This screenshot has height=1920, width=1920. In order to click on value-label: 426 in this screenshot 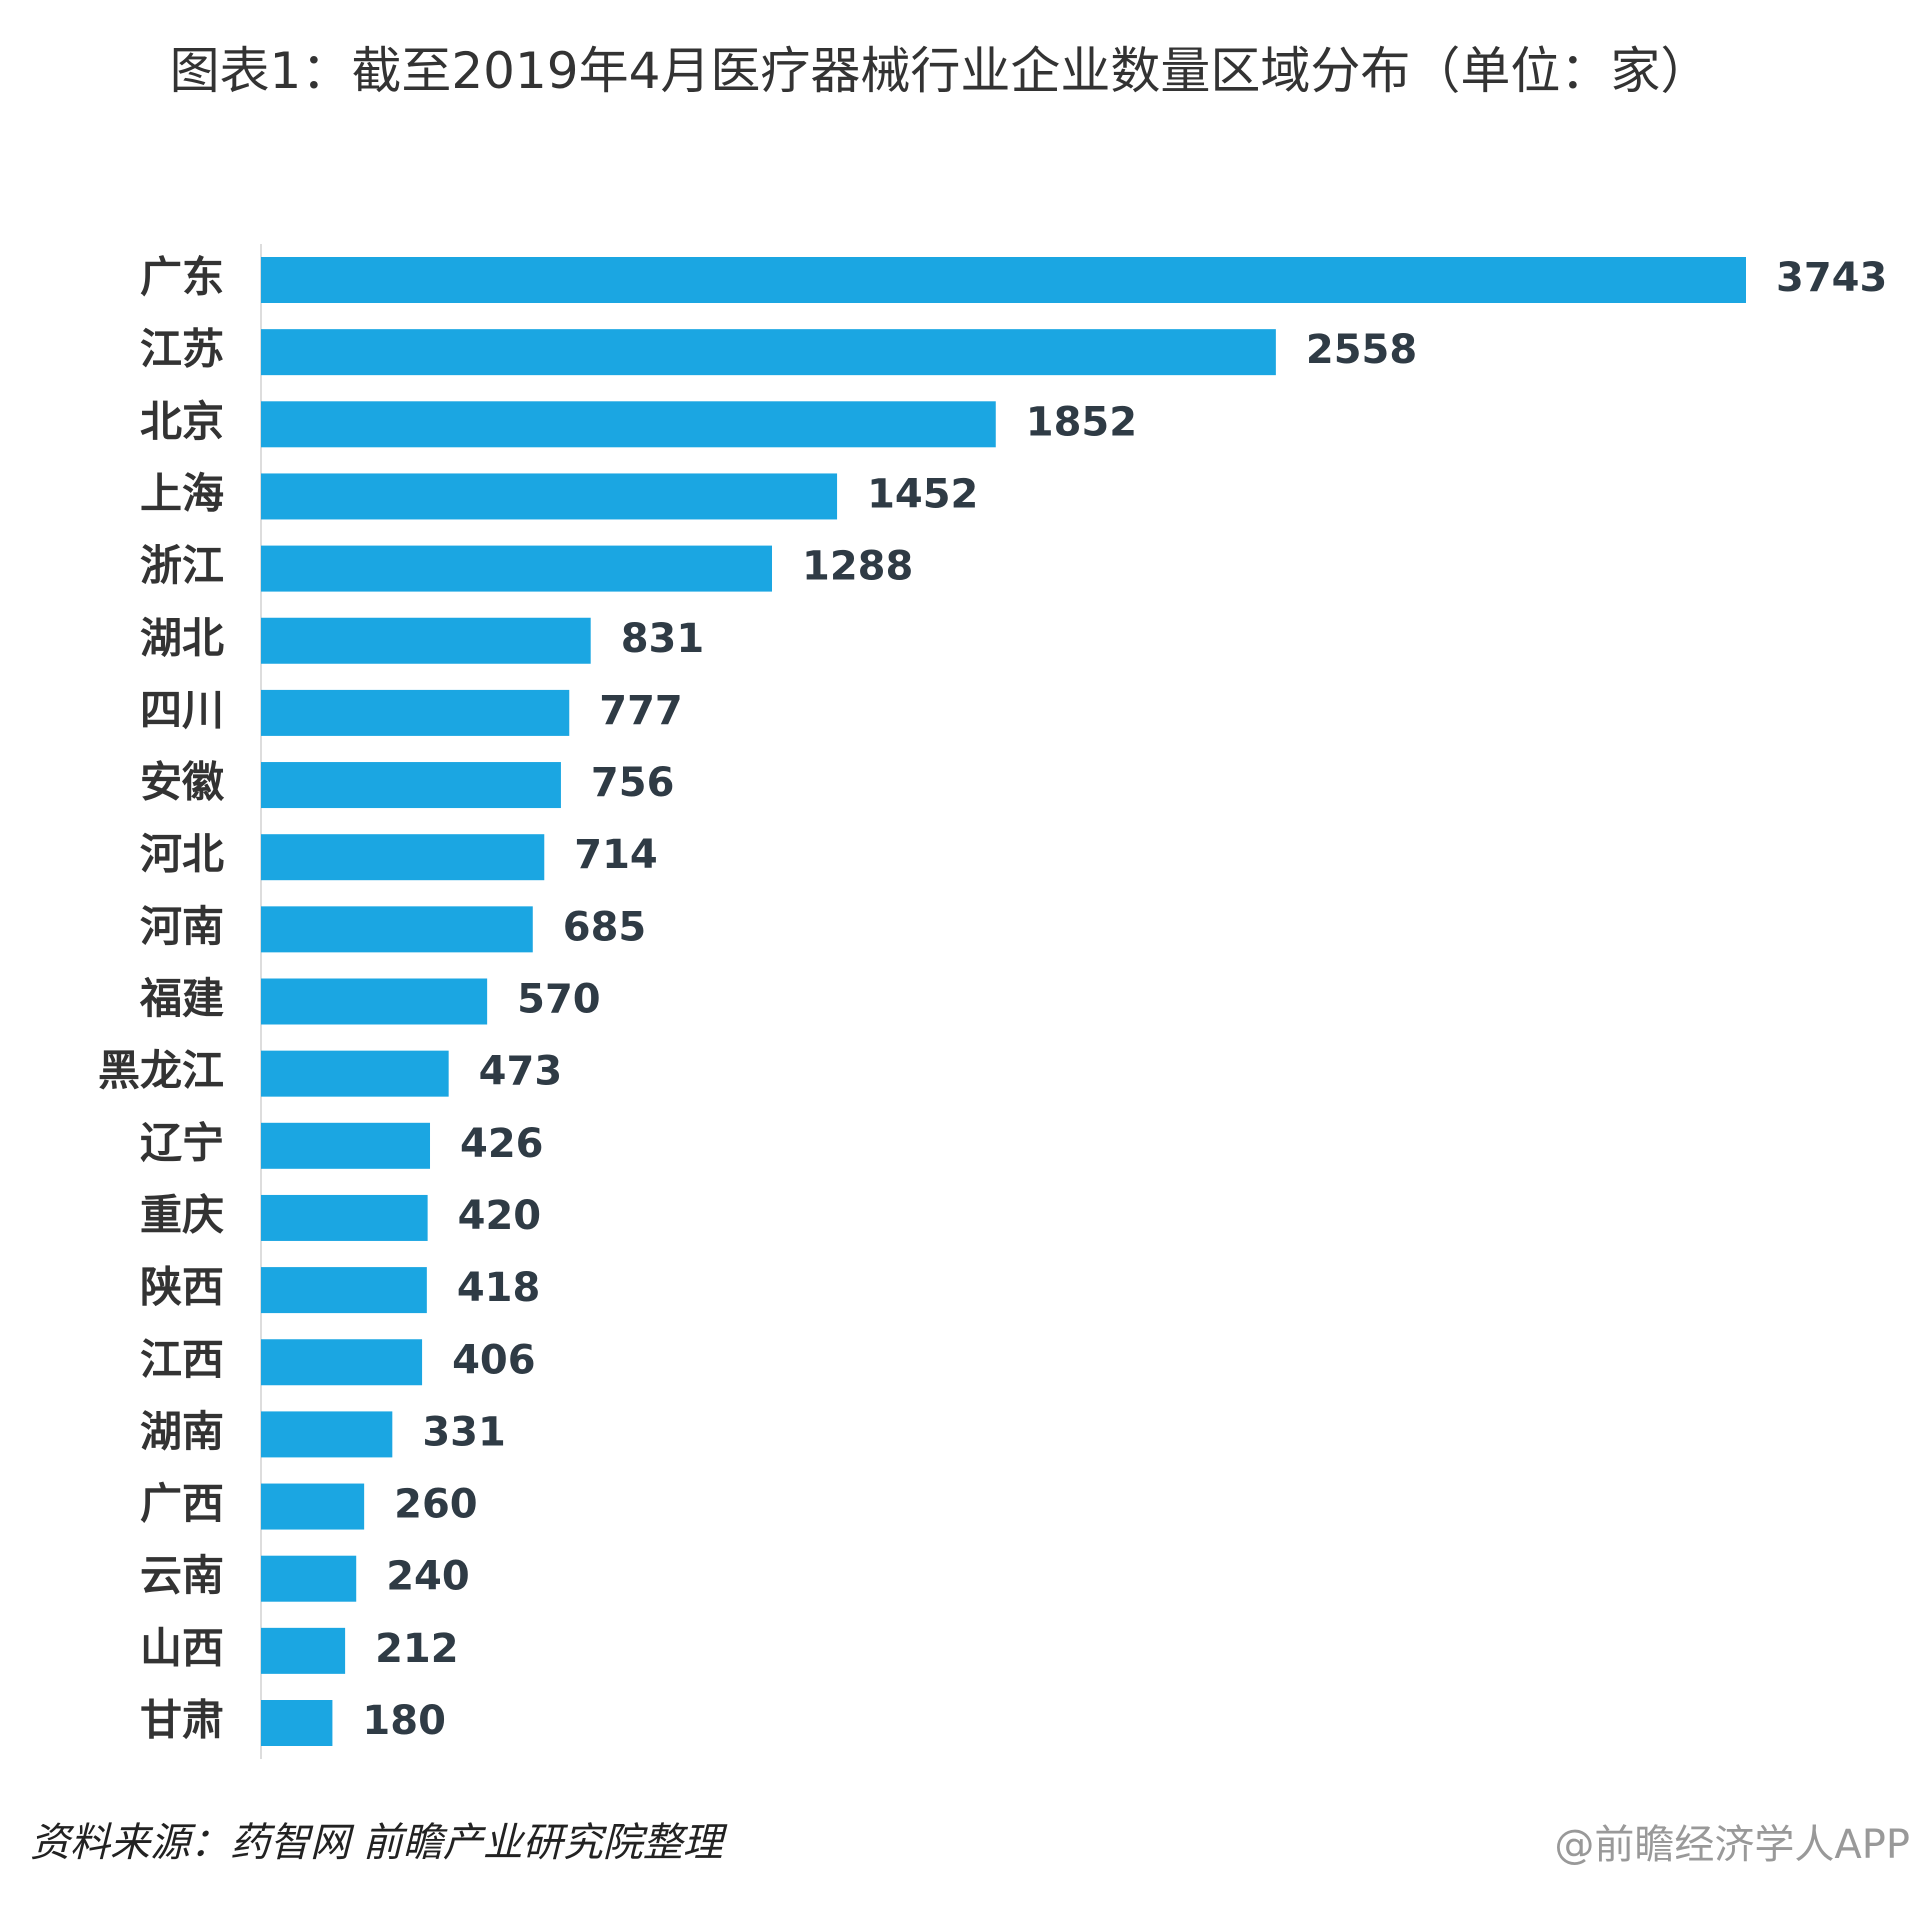, I will do `click(502, 1144)`.